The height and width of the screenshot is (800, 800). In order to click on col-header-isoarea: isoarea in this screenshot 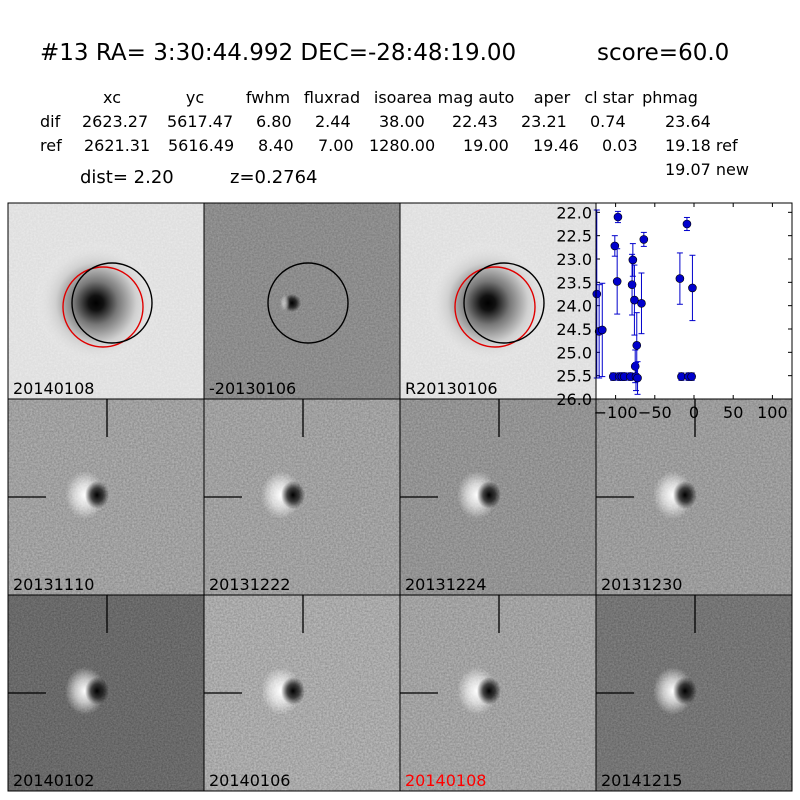, I will do `click(403, 97)`.